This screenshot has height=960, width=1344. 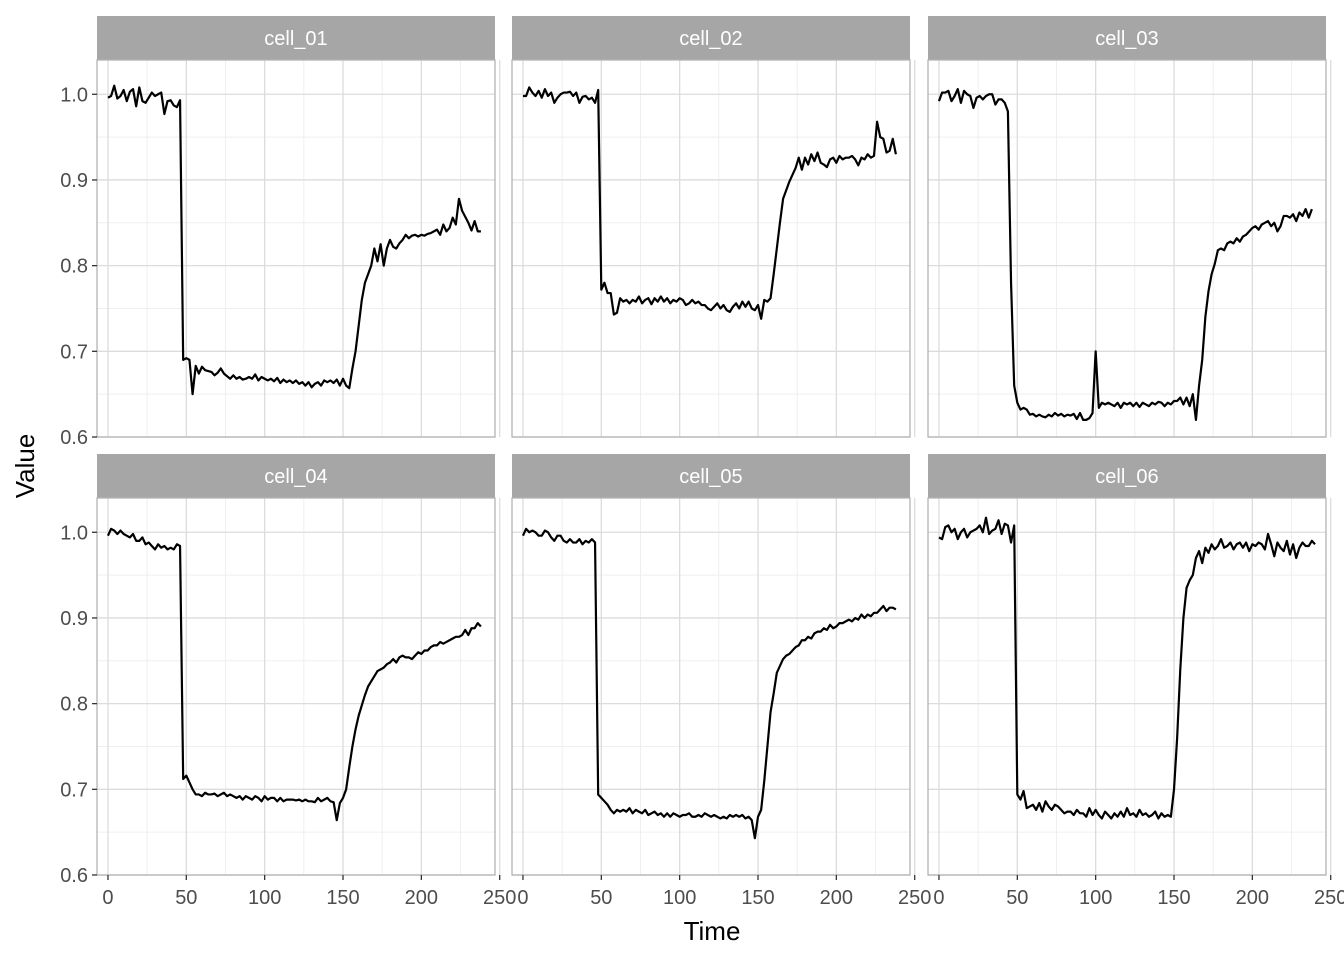 I want to click on panel-cell_06: cell_06 0 50 100 150 200 250, so click(x=1135, y=681).